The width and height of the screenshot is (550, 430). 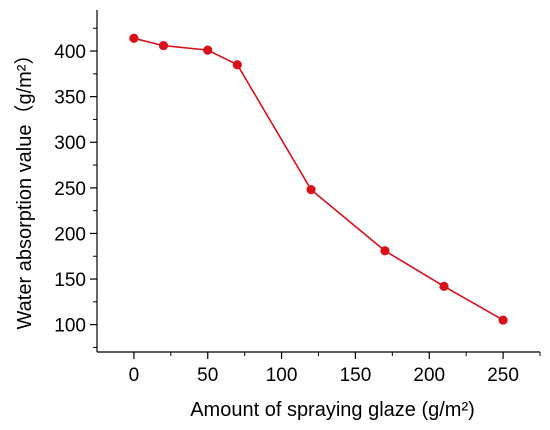 What do you see at coordinates (70, 326) in the screenshot?
I see `y-tick-label-100: 100` at bounding box center [70, 326].